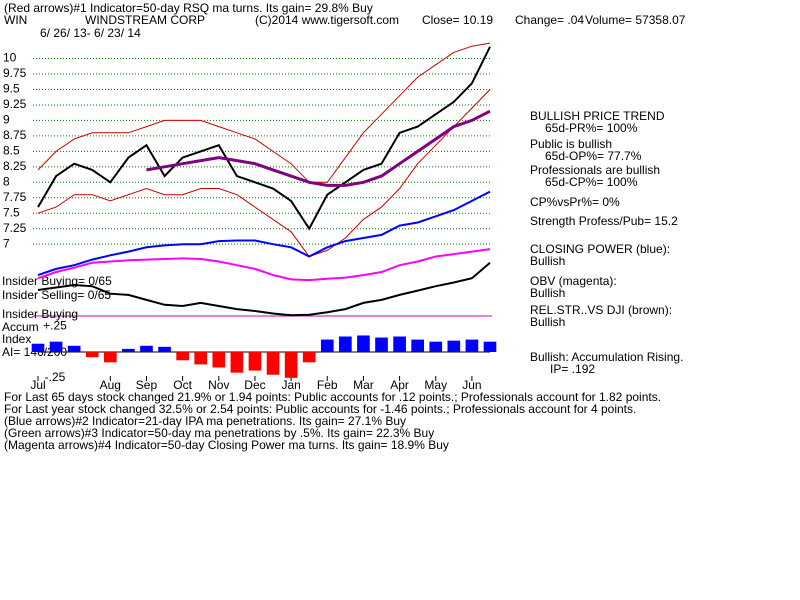 Image resolution: width=800 pixels, height=600 pixels. What do you see at coordinates (55, 377) in the screenshot?
I see `y-tick-label: -.25` at bounding box center [55, 377].